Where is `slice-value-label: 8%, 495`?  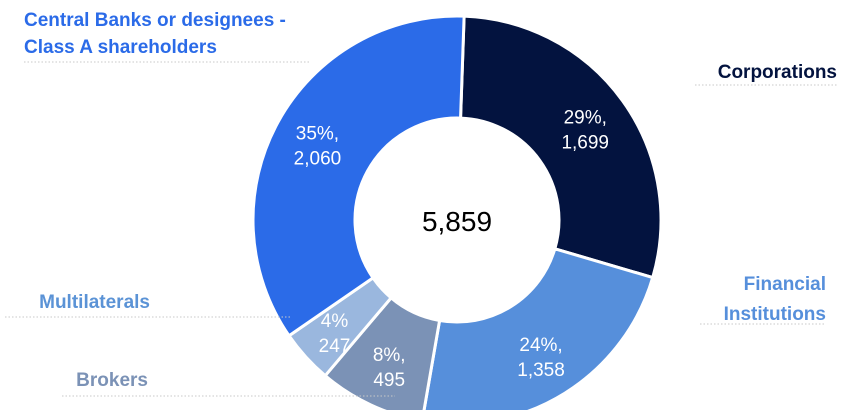
slice-value-label: 8%, 495 is located at coordinates (389, 368).